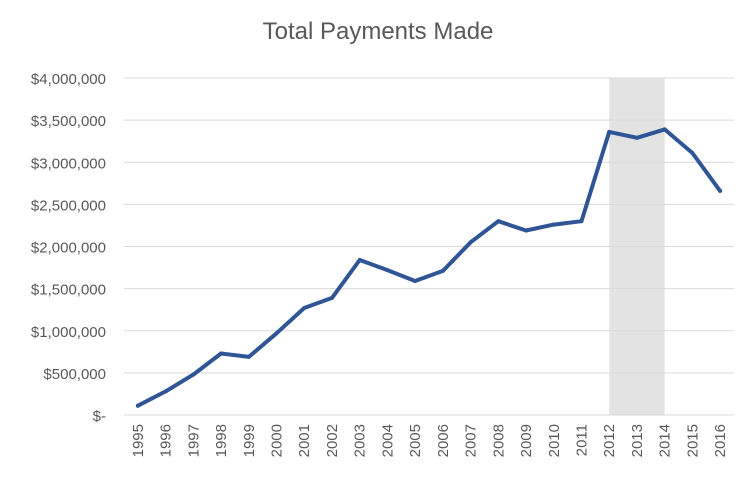 The image size is (756, 484). I want to click on x-tick-label: 2004, so click(387, 440).